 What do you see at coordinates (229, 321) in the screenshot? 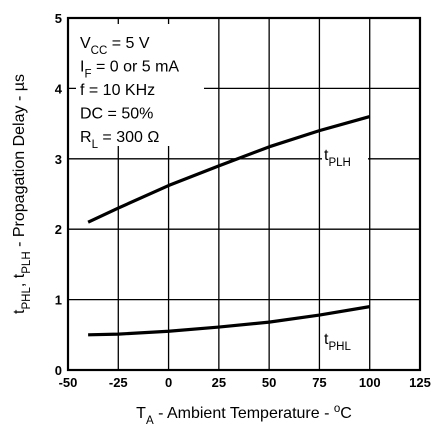
I see `series-line` at bounding box center [229, 321].